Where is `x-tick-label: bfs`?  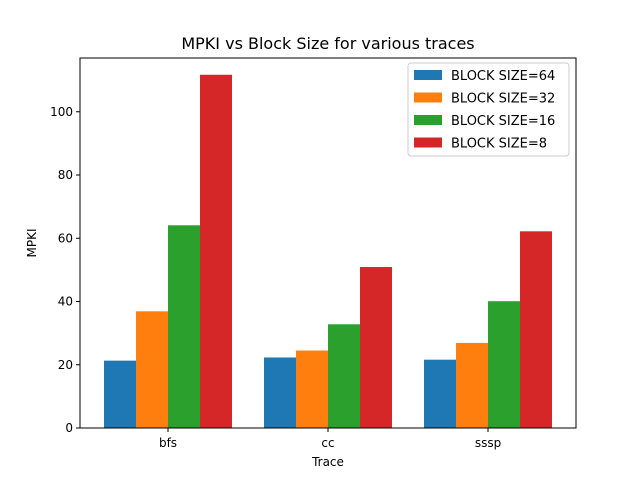 x-tick-label: bfs is located at coordinates (168, 443).